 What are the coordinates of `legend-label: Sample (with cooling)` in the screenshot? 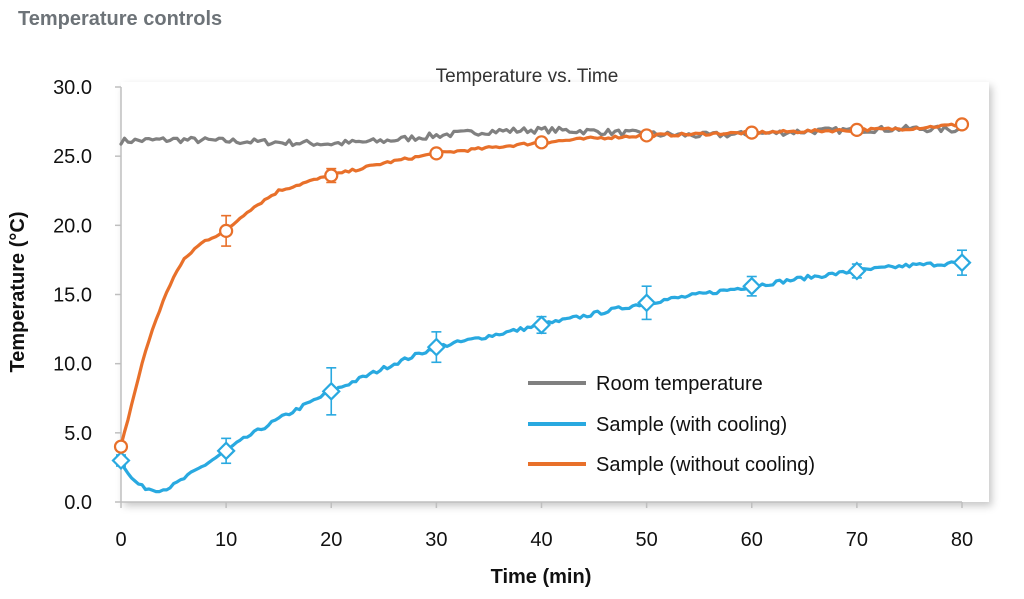 It's located at (691, 425).